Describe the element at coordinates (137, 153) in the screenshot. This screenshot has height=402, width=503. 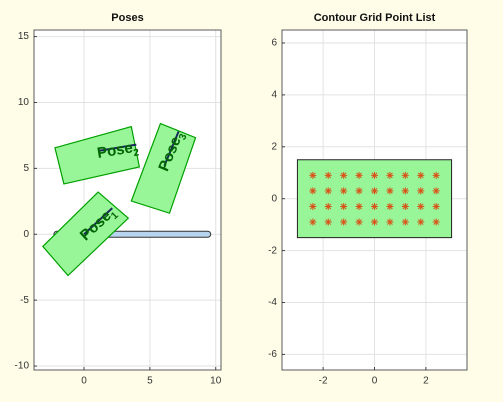
I see `pose-label-subscript: 2` at that location.